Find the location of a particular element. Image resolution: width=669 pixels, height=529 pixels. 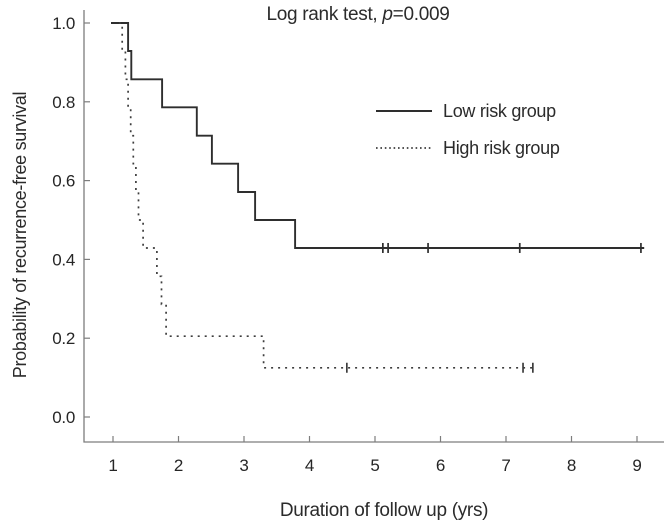

x-tick-label: 7 is located at coordinates (505, 465).